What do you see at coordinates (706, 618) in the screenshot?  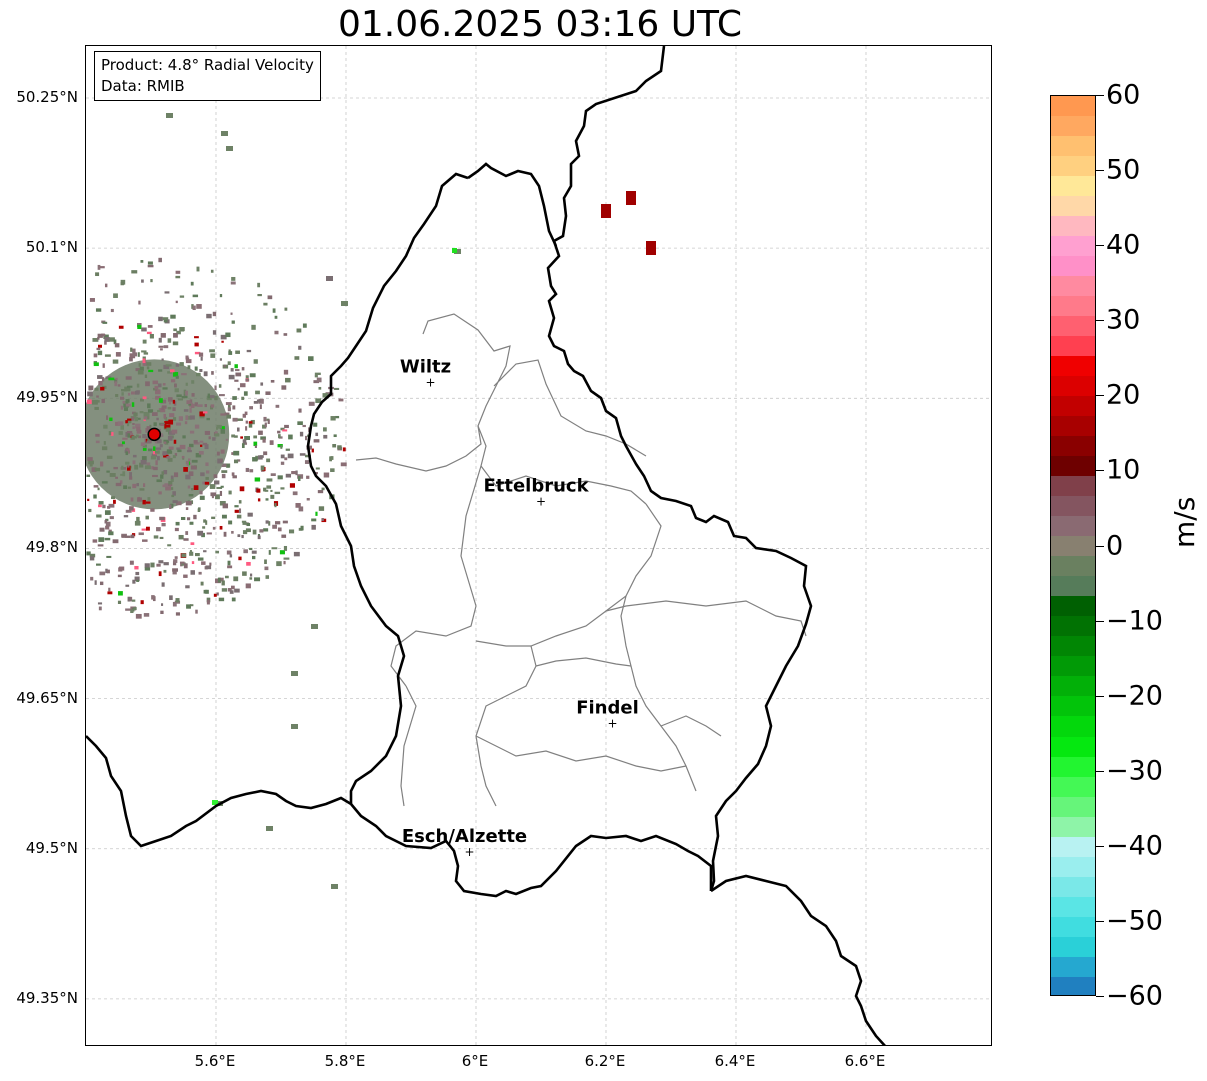 I see `canton-boundary` at bounding box center [706, 618].